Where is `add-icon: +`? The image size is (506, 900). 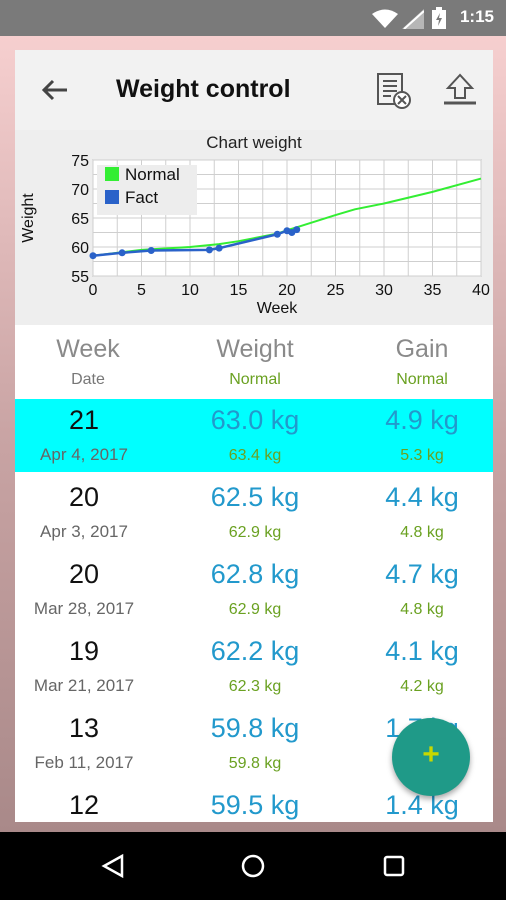
add-icon: + is located at coordinates (431, 754).